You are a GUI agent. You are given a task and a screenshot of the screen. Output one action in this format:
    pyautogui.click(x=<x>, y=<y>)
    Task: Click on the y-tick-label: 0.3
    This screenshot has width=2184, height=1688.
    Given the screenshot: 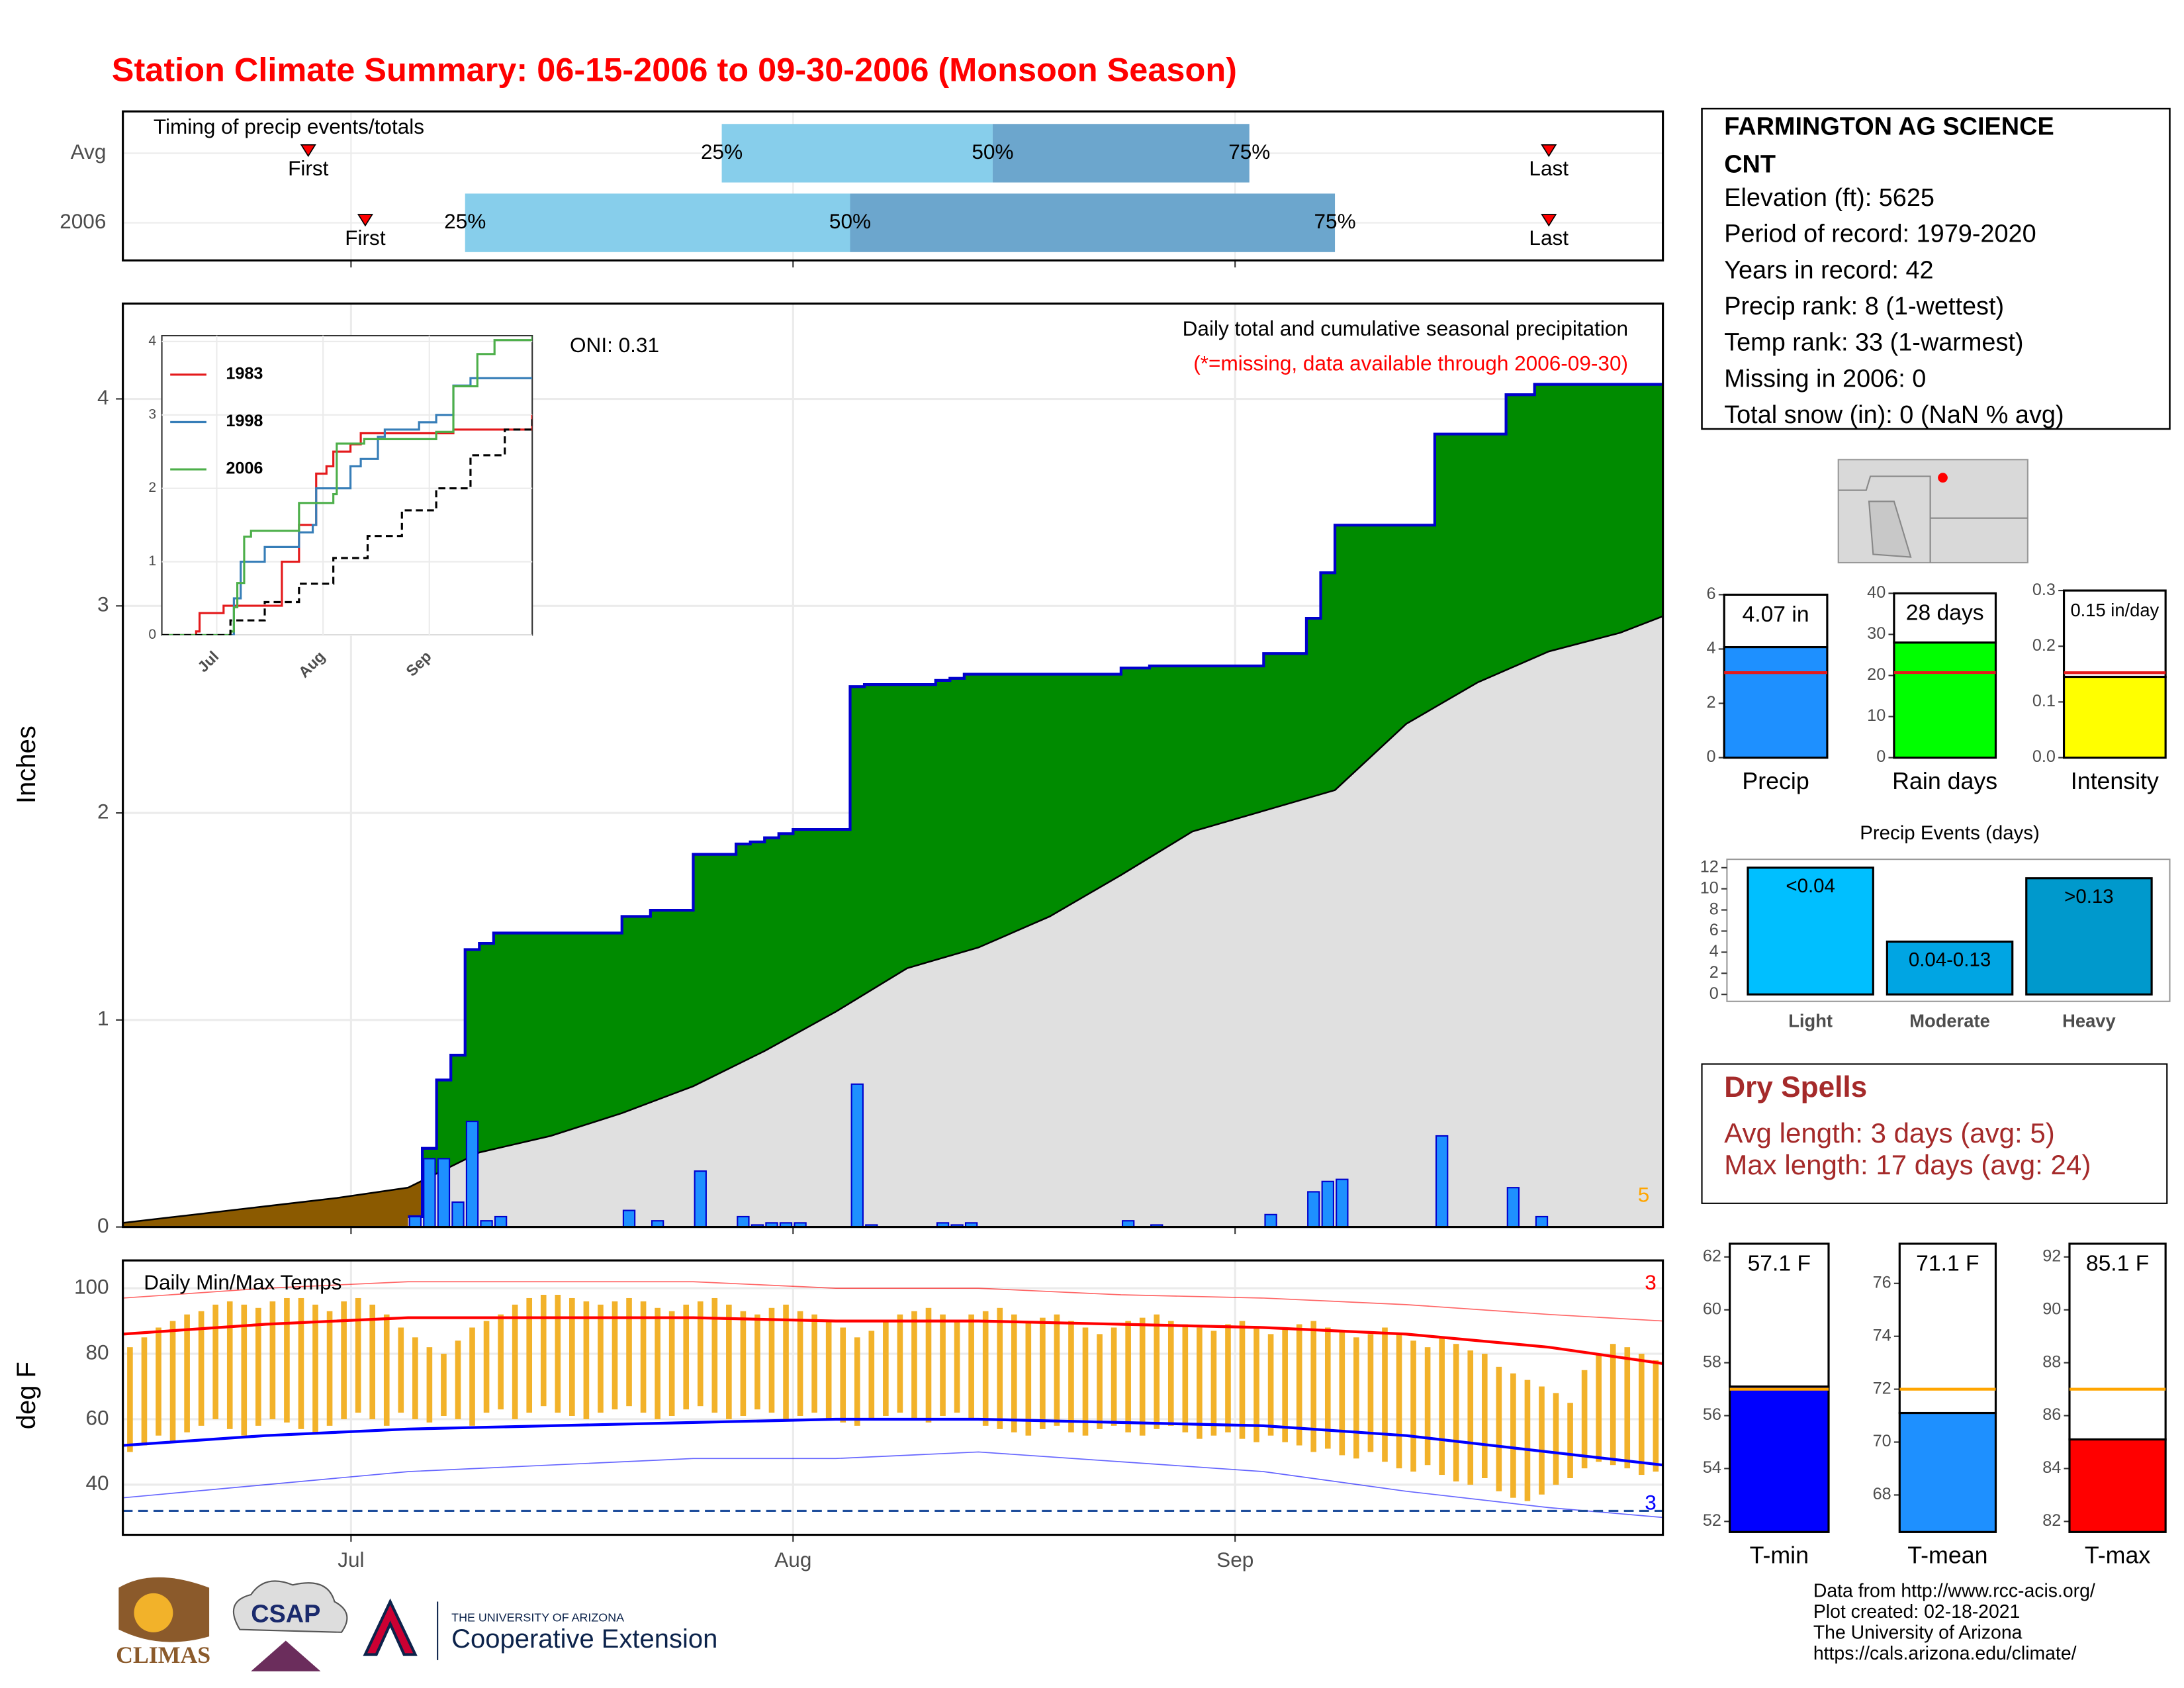 What is the action you would take?
    pyautogui.click(x=2044, y=590)
    